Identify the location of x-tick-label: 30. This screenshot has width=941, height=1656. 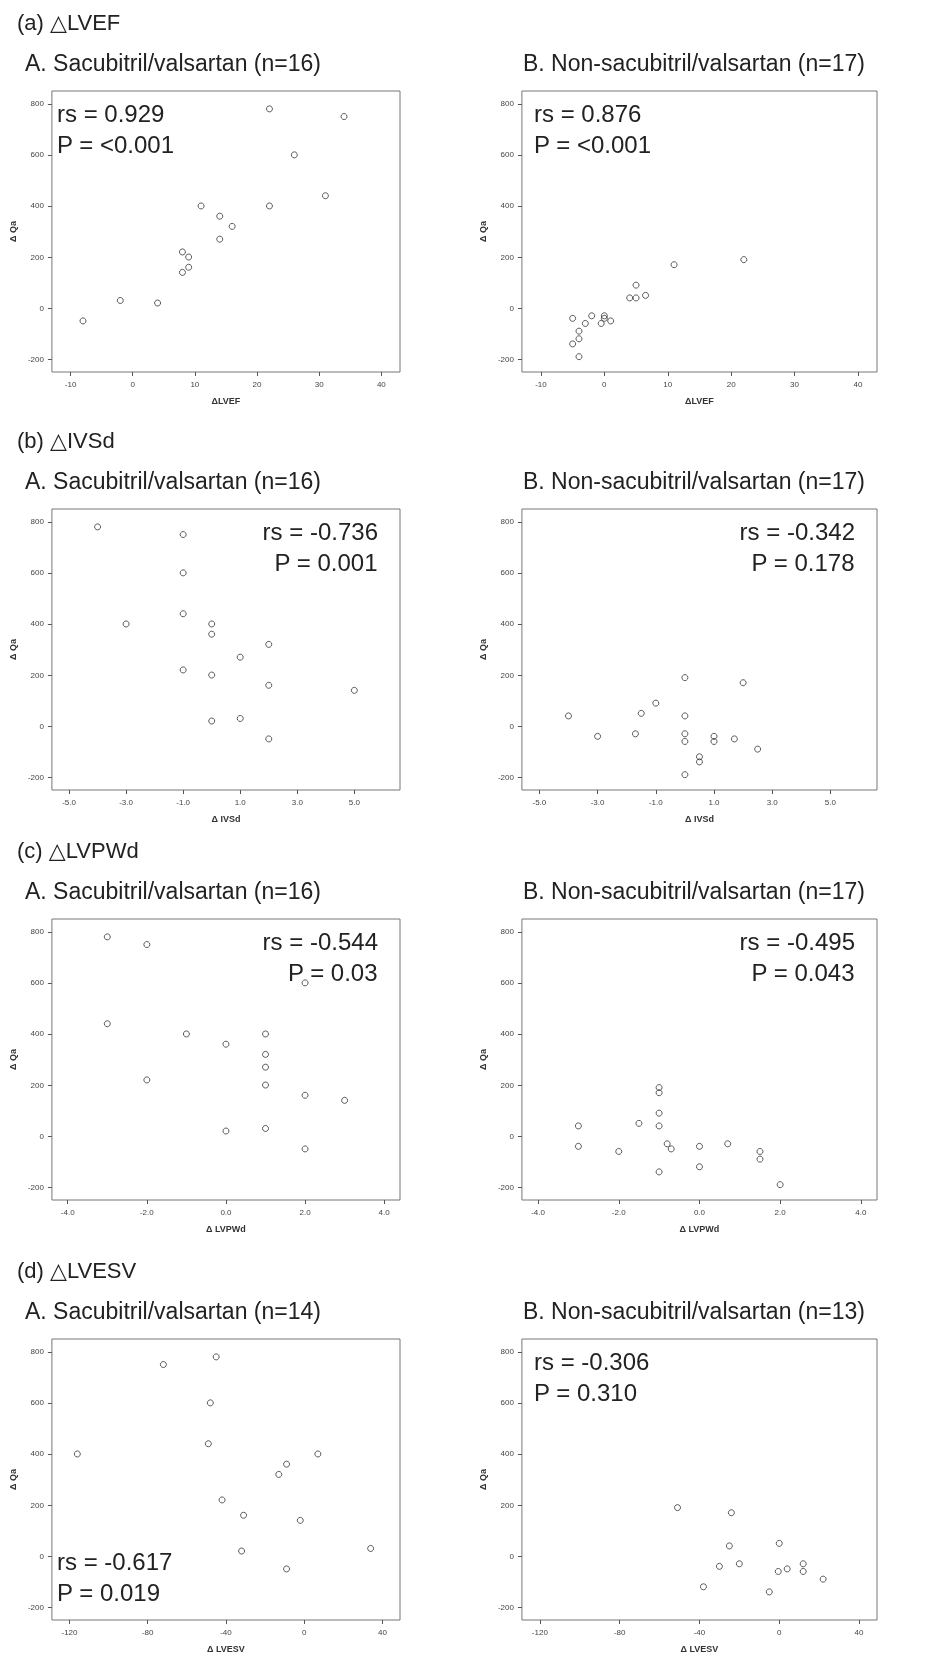
(795, 384).